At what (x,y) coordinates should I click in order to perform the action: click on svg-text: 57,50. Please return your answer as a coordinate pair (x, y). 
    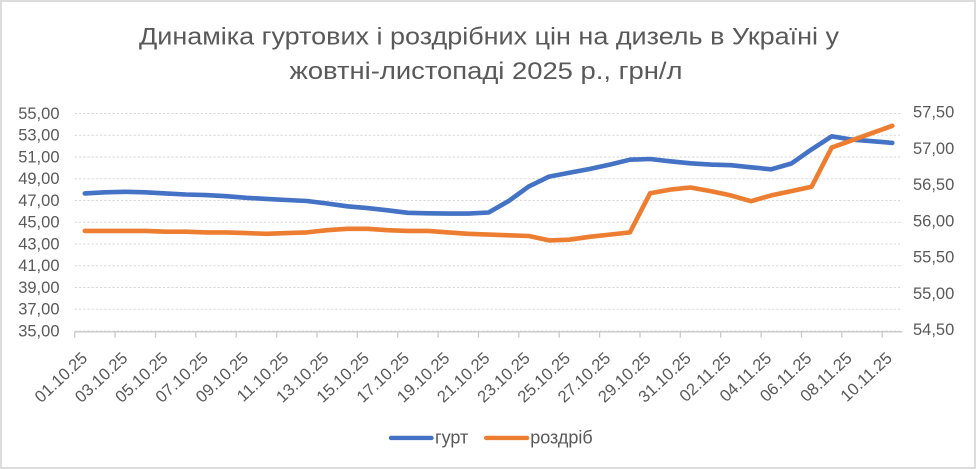
    Looking at the image, I should click on (933, 113).